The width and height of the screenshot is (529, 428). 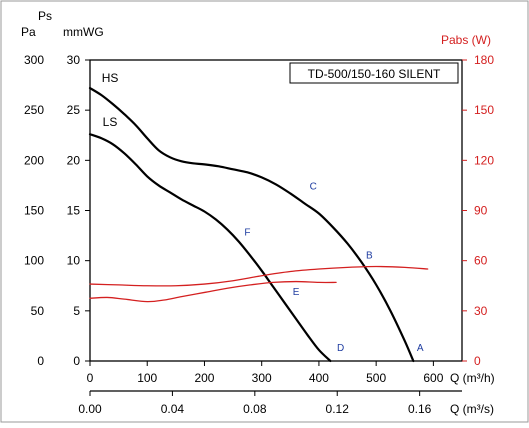 I want to click on chart-title: TD-500/150-160 SILENT, so click(x=374, y=74).